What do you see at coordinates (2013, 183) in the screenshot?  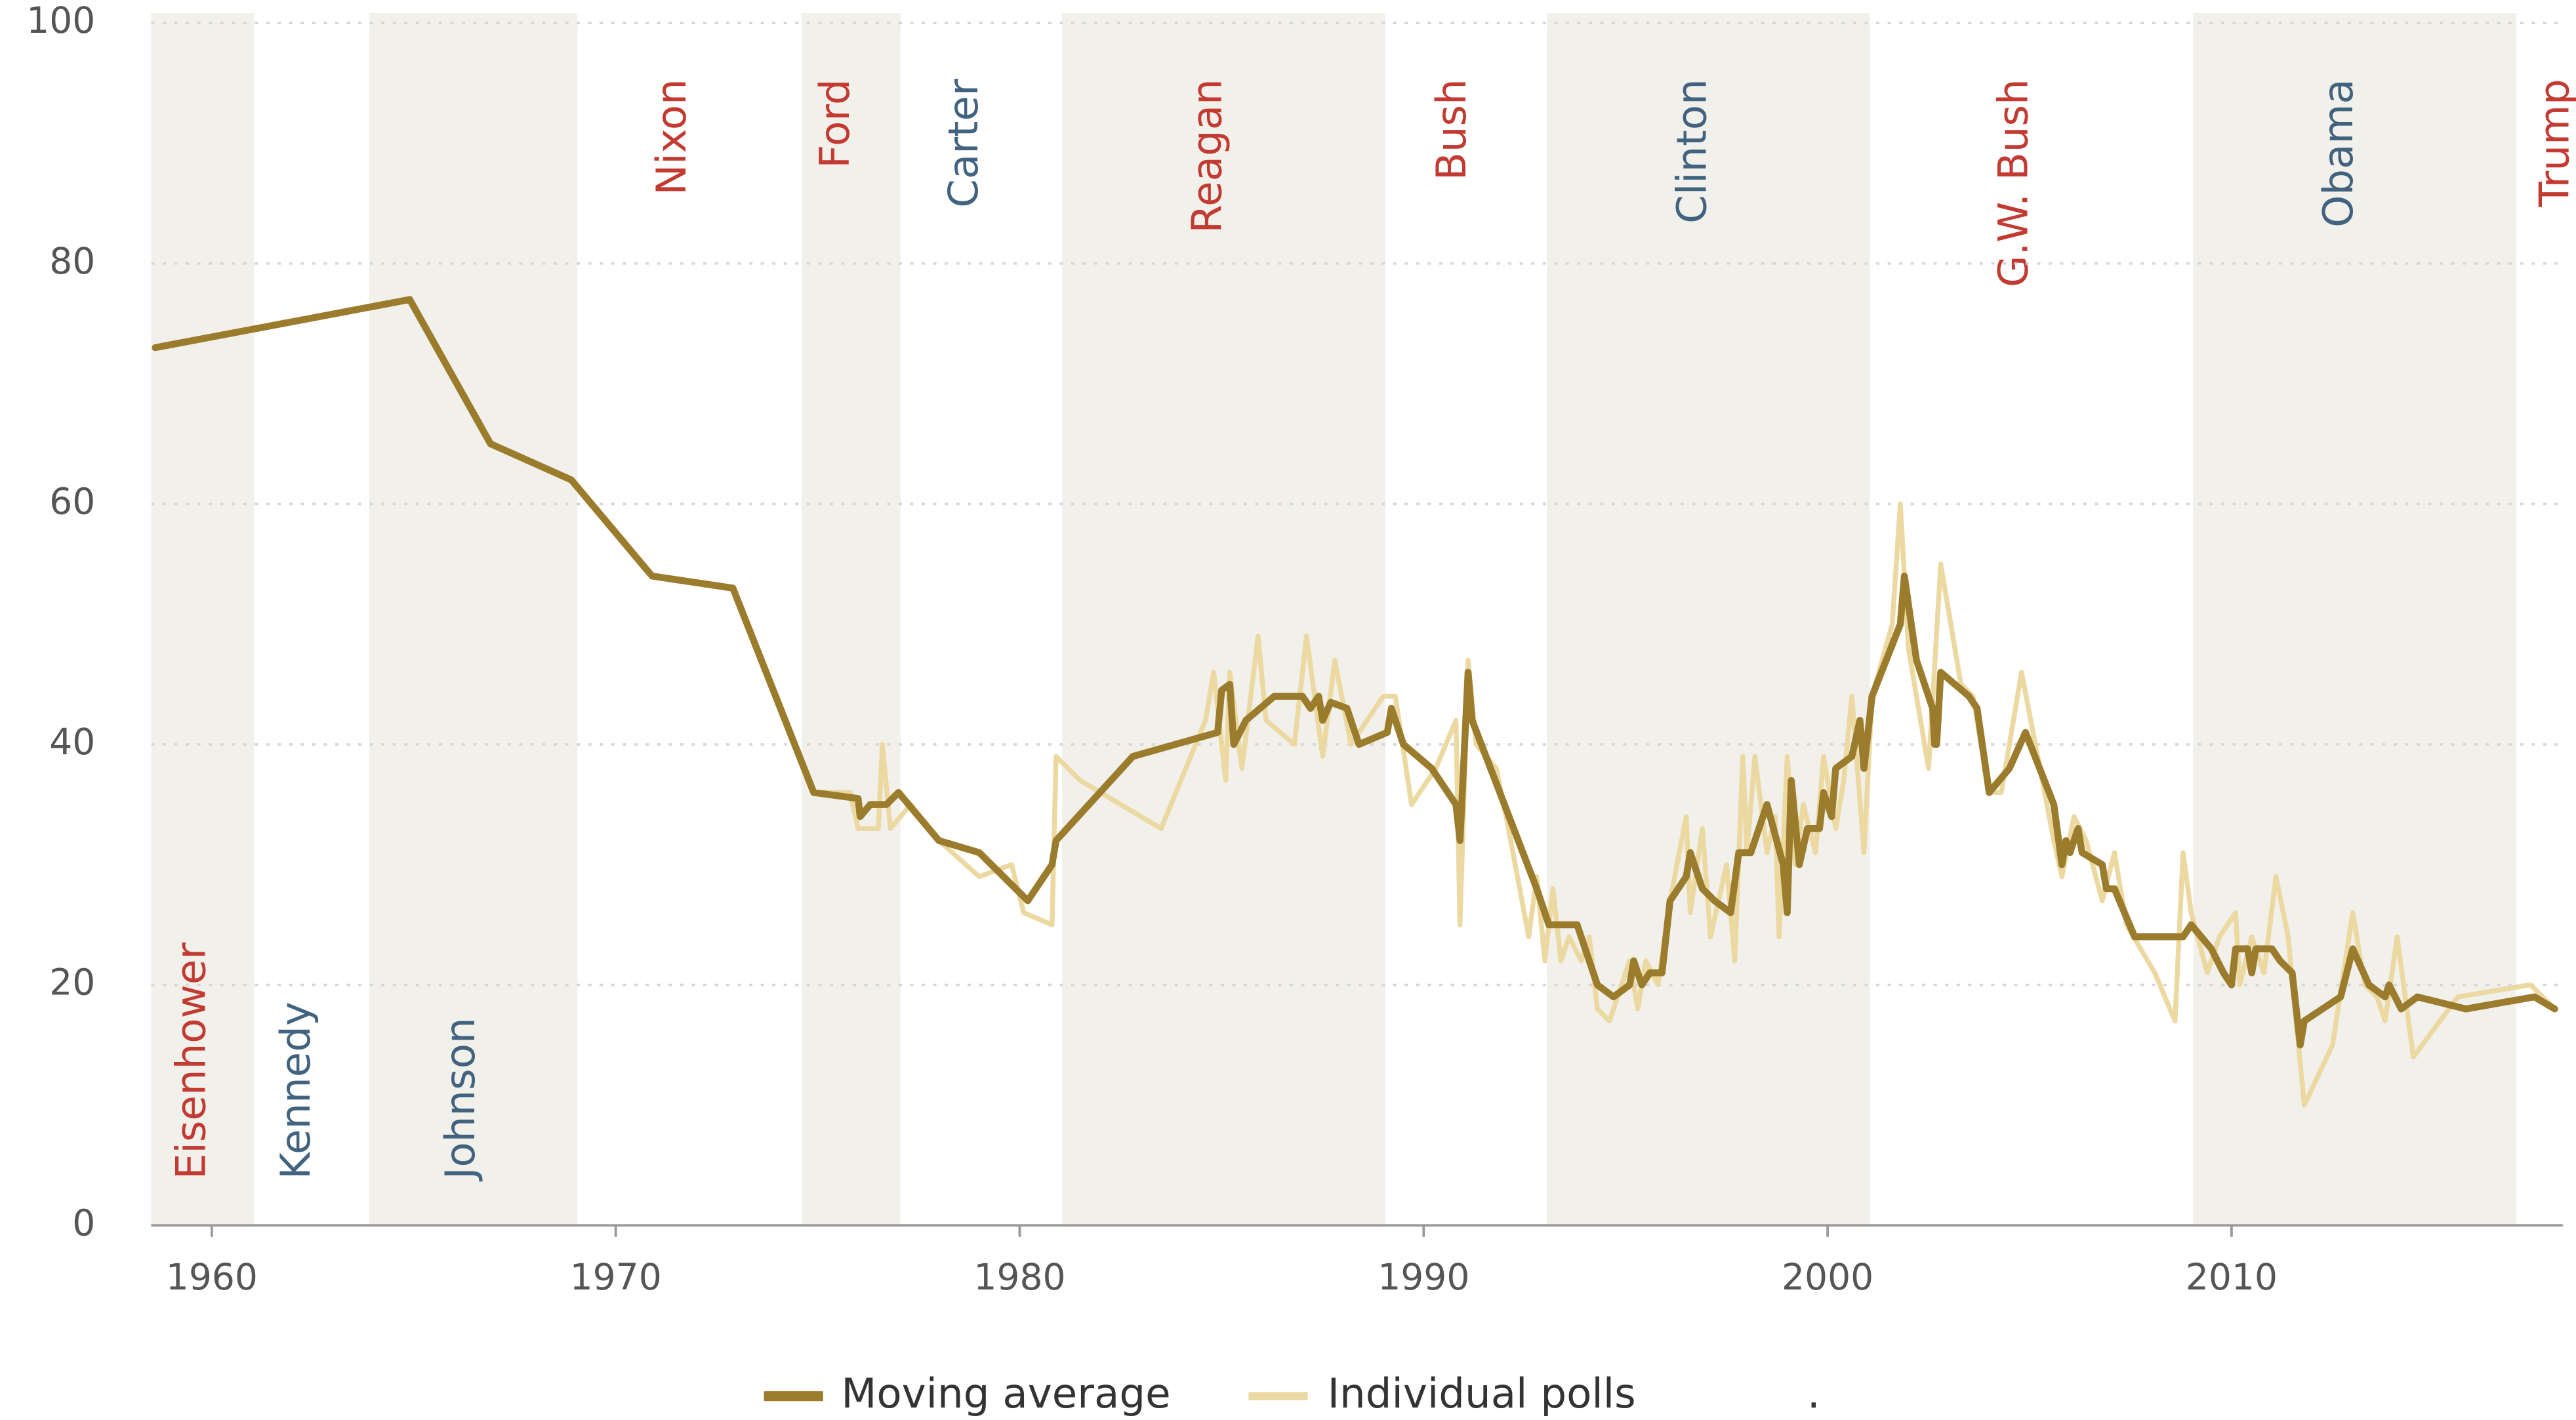 I see `president-label: G.W. Bush` at bounding box center [2013, 183].